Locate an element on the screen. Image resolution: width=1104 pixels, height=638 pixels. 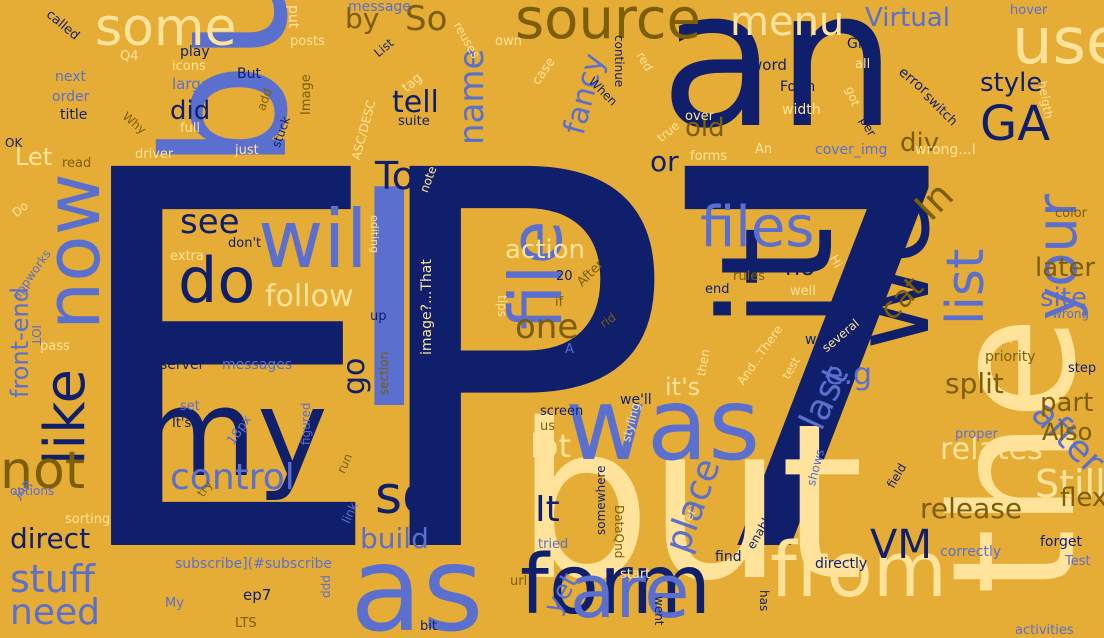
word-set: set is located at coordinates (190, 406).